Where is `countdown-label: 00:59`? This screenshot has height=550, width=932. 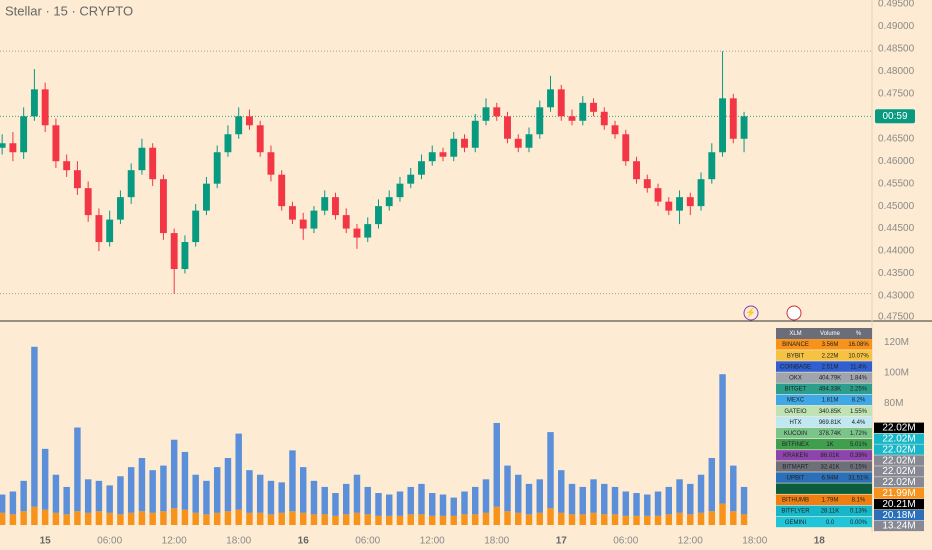 countdown-label: 00:59 is located at coordinates (894, 116).